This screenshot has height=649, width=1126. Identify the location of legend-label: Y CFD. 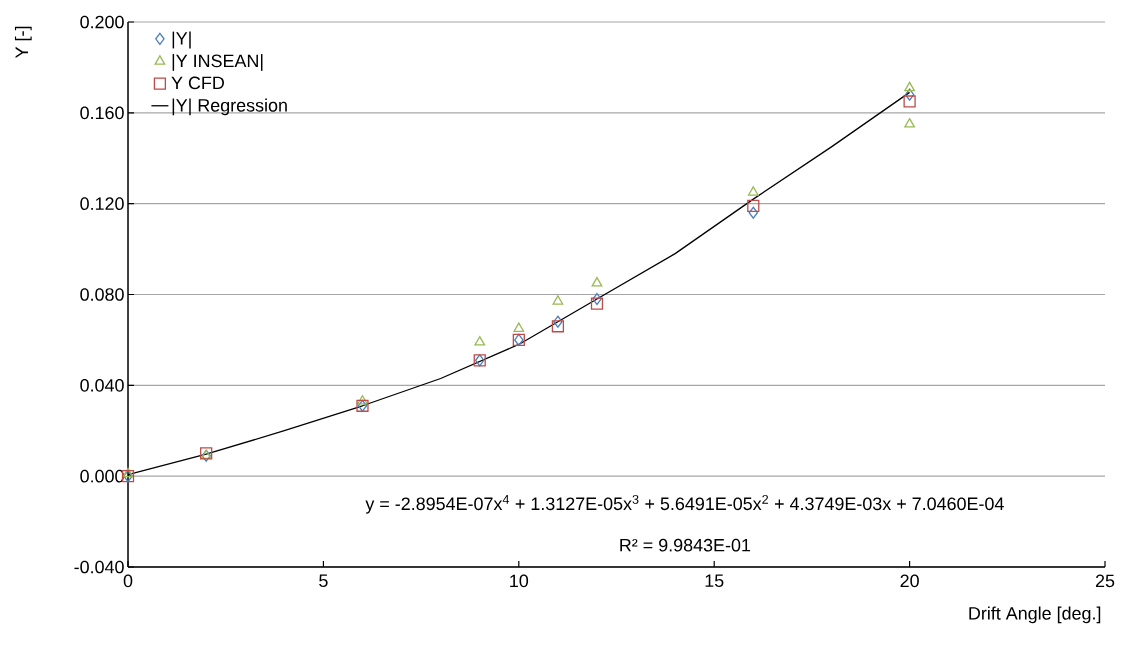
(197, 83).